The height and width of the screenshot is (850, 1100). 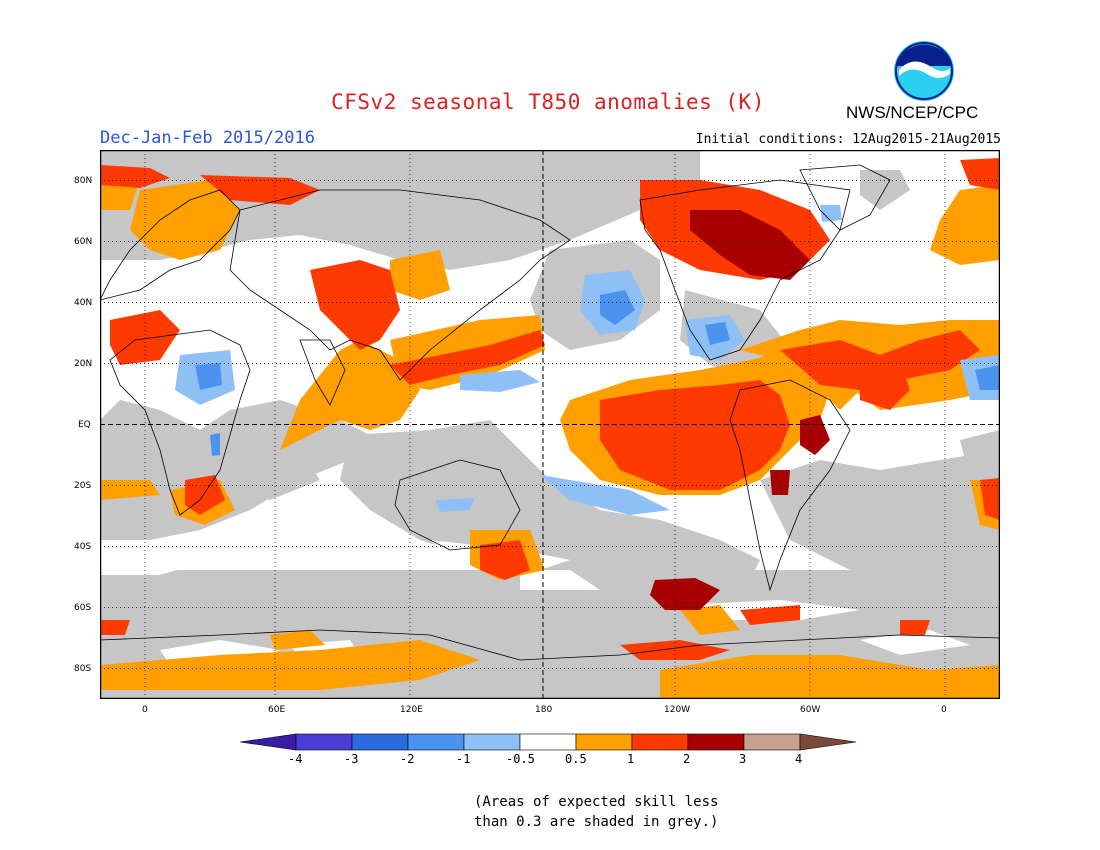 I want to click on lon-label-60w: 60W, so click(x=810, y=710).